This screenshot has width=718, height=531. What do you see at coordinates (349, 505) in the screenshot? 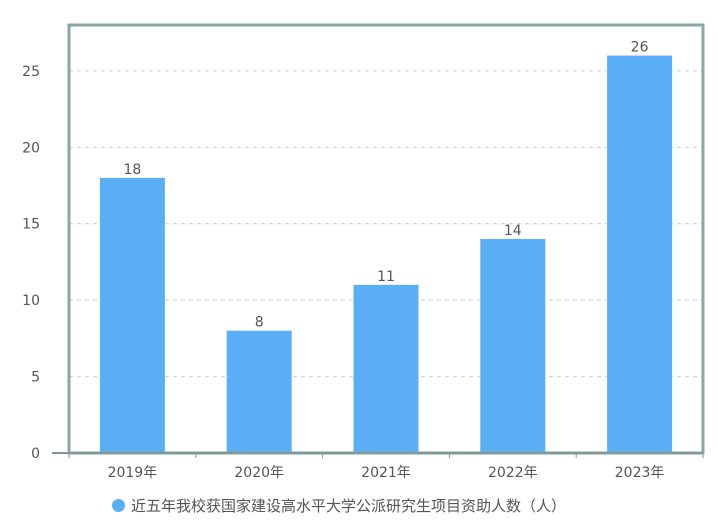
I see `legend-label: 近五年我校获国家建设高水平大学公派研究生项目资助人数（人）` at bounding box center [349, 505].